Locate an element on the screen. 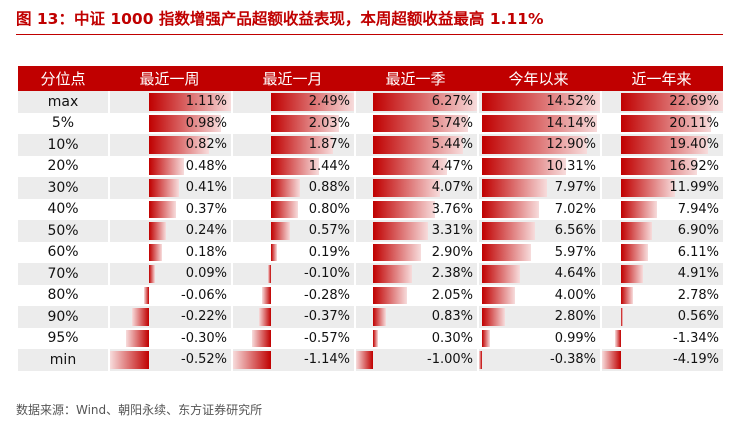 The image size is (739, 425). table-row: 80% -0.06% -0.28% 2.05% 4.00% 2.78% is located at coordinates (370, 295).